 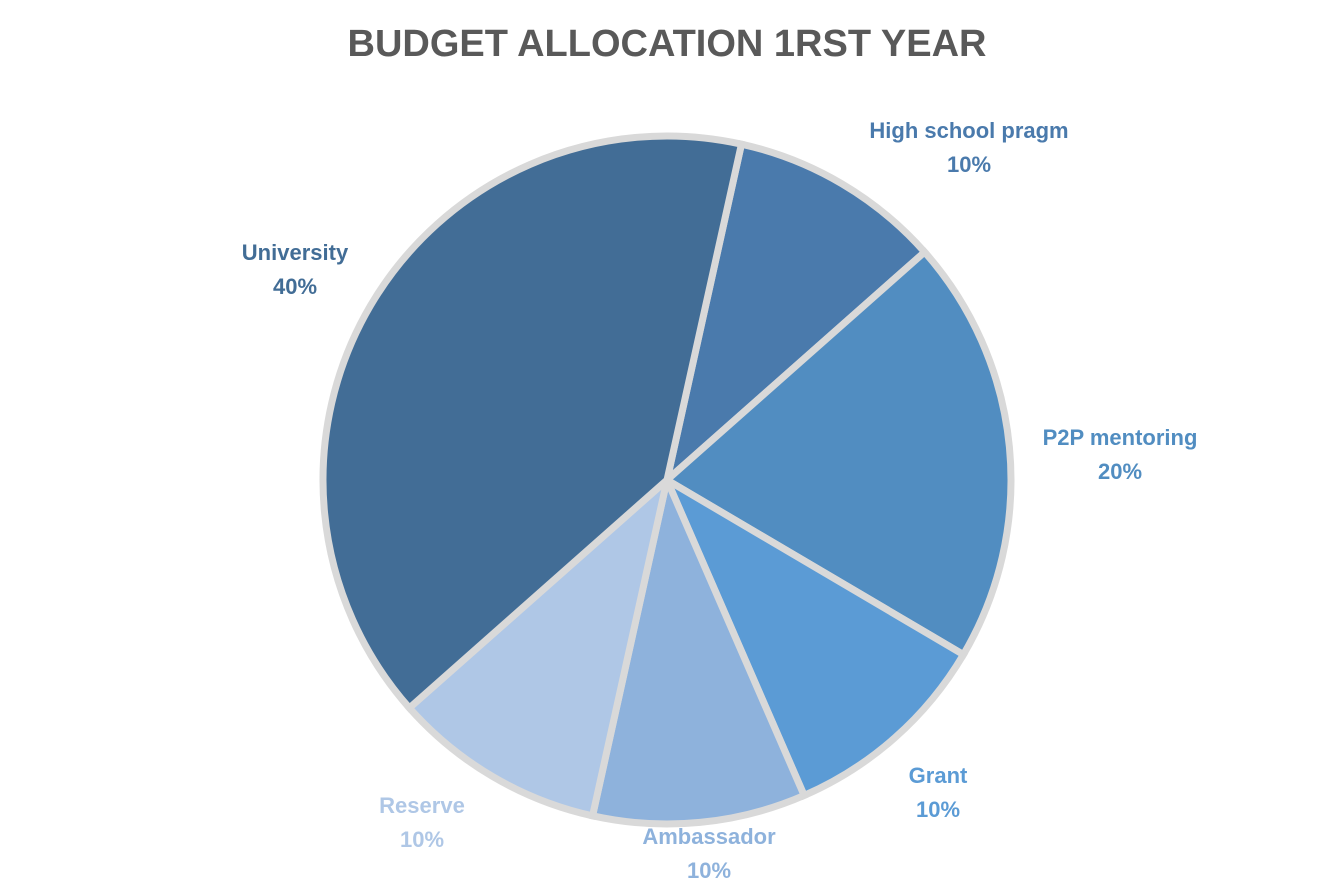 I want to click on data-label-category-grant: Grant, so click(x=938, y=775).